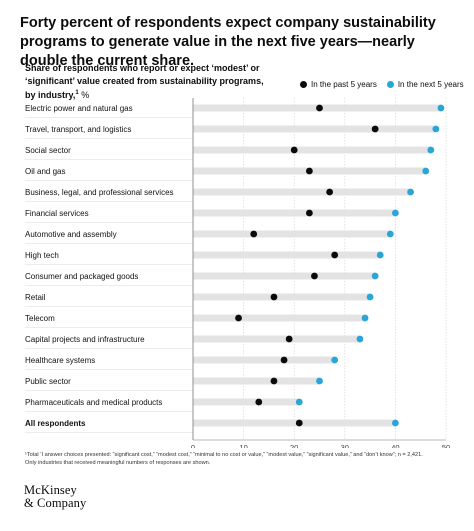 This screenshot has width=474, height=531. What do you see at coordinates (55, 503) in the screenshot?
I see `logo-line-2: & Company` at bounding box center [55, 503].